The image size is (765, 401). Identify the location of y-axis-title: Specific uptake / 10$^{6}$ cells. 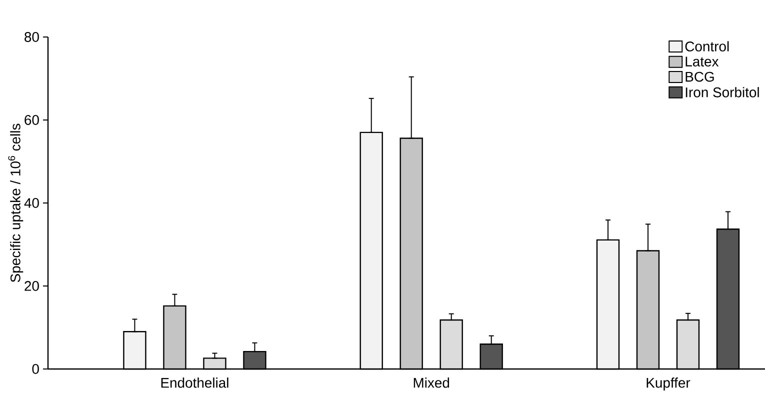
(16, 203).